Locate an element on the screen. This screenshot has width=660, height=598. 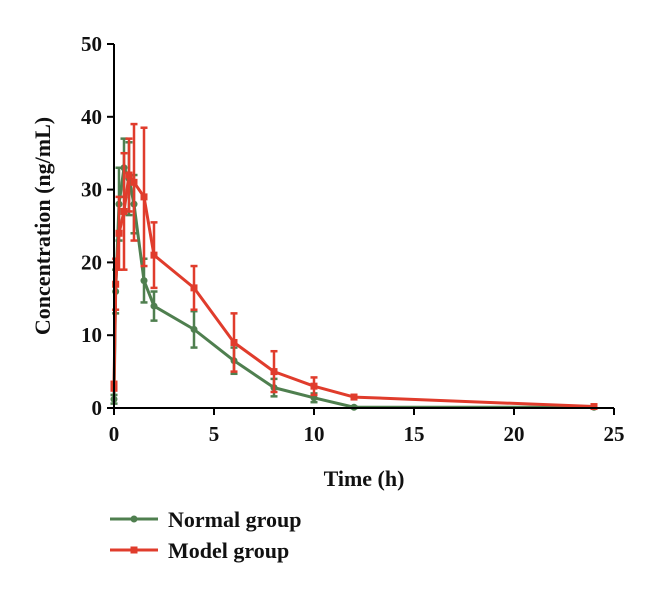
y-tick-label: 40 is located at coordinates (91, 117).